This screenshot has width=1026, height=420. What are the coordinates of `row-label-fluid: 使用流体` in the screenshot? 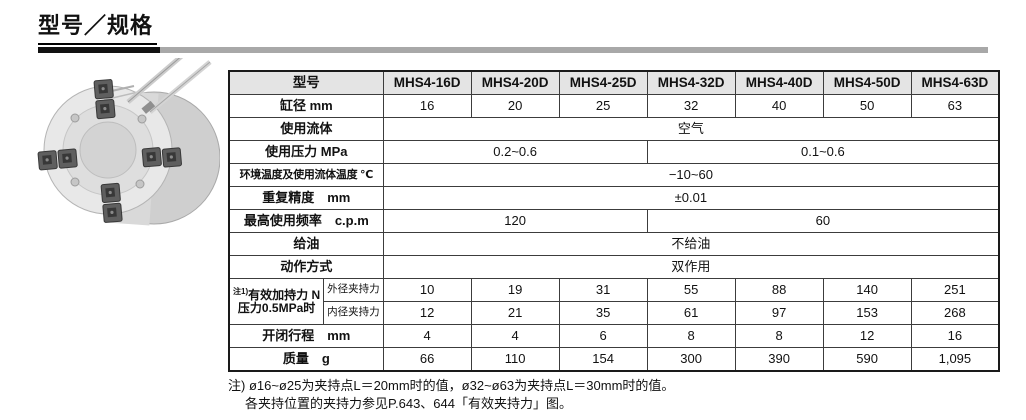 It's located at (306, 129).